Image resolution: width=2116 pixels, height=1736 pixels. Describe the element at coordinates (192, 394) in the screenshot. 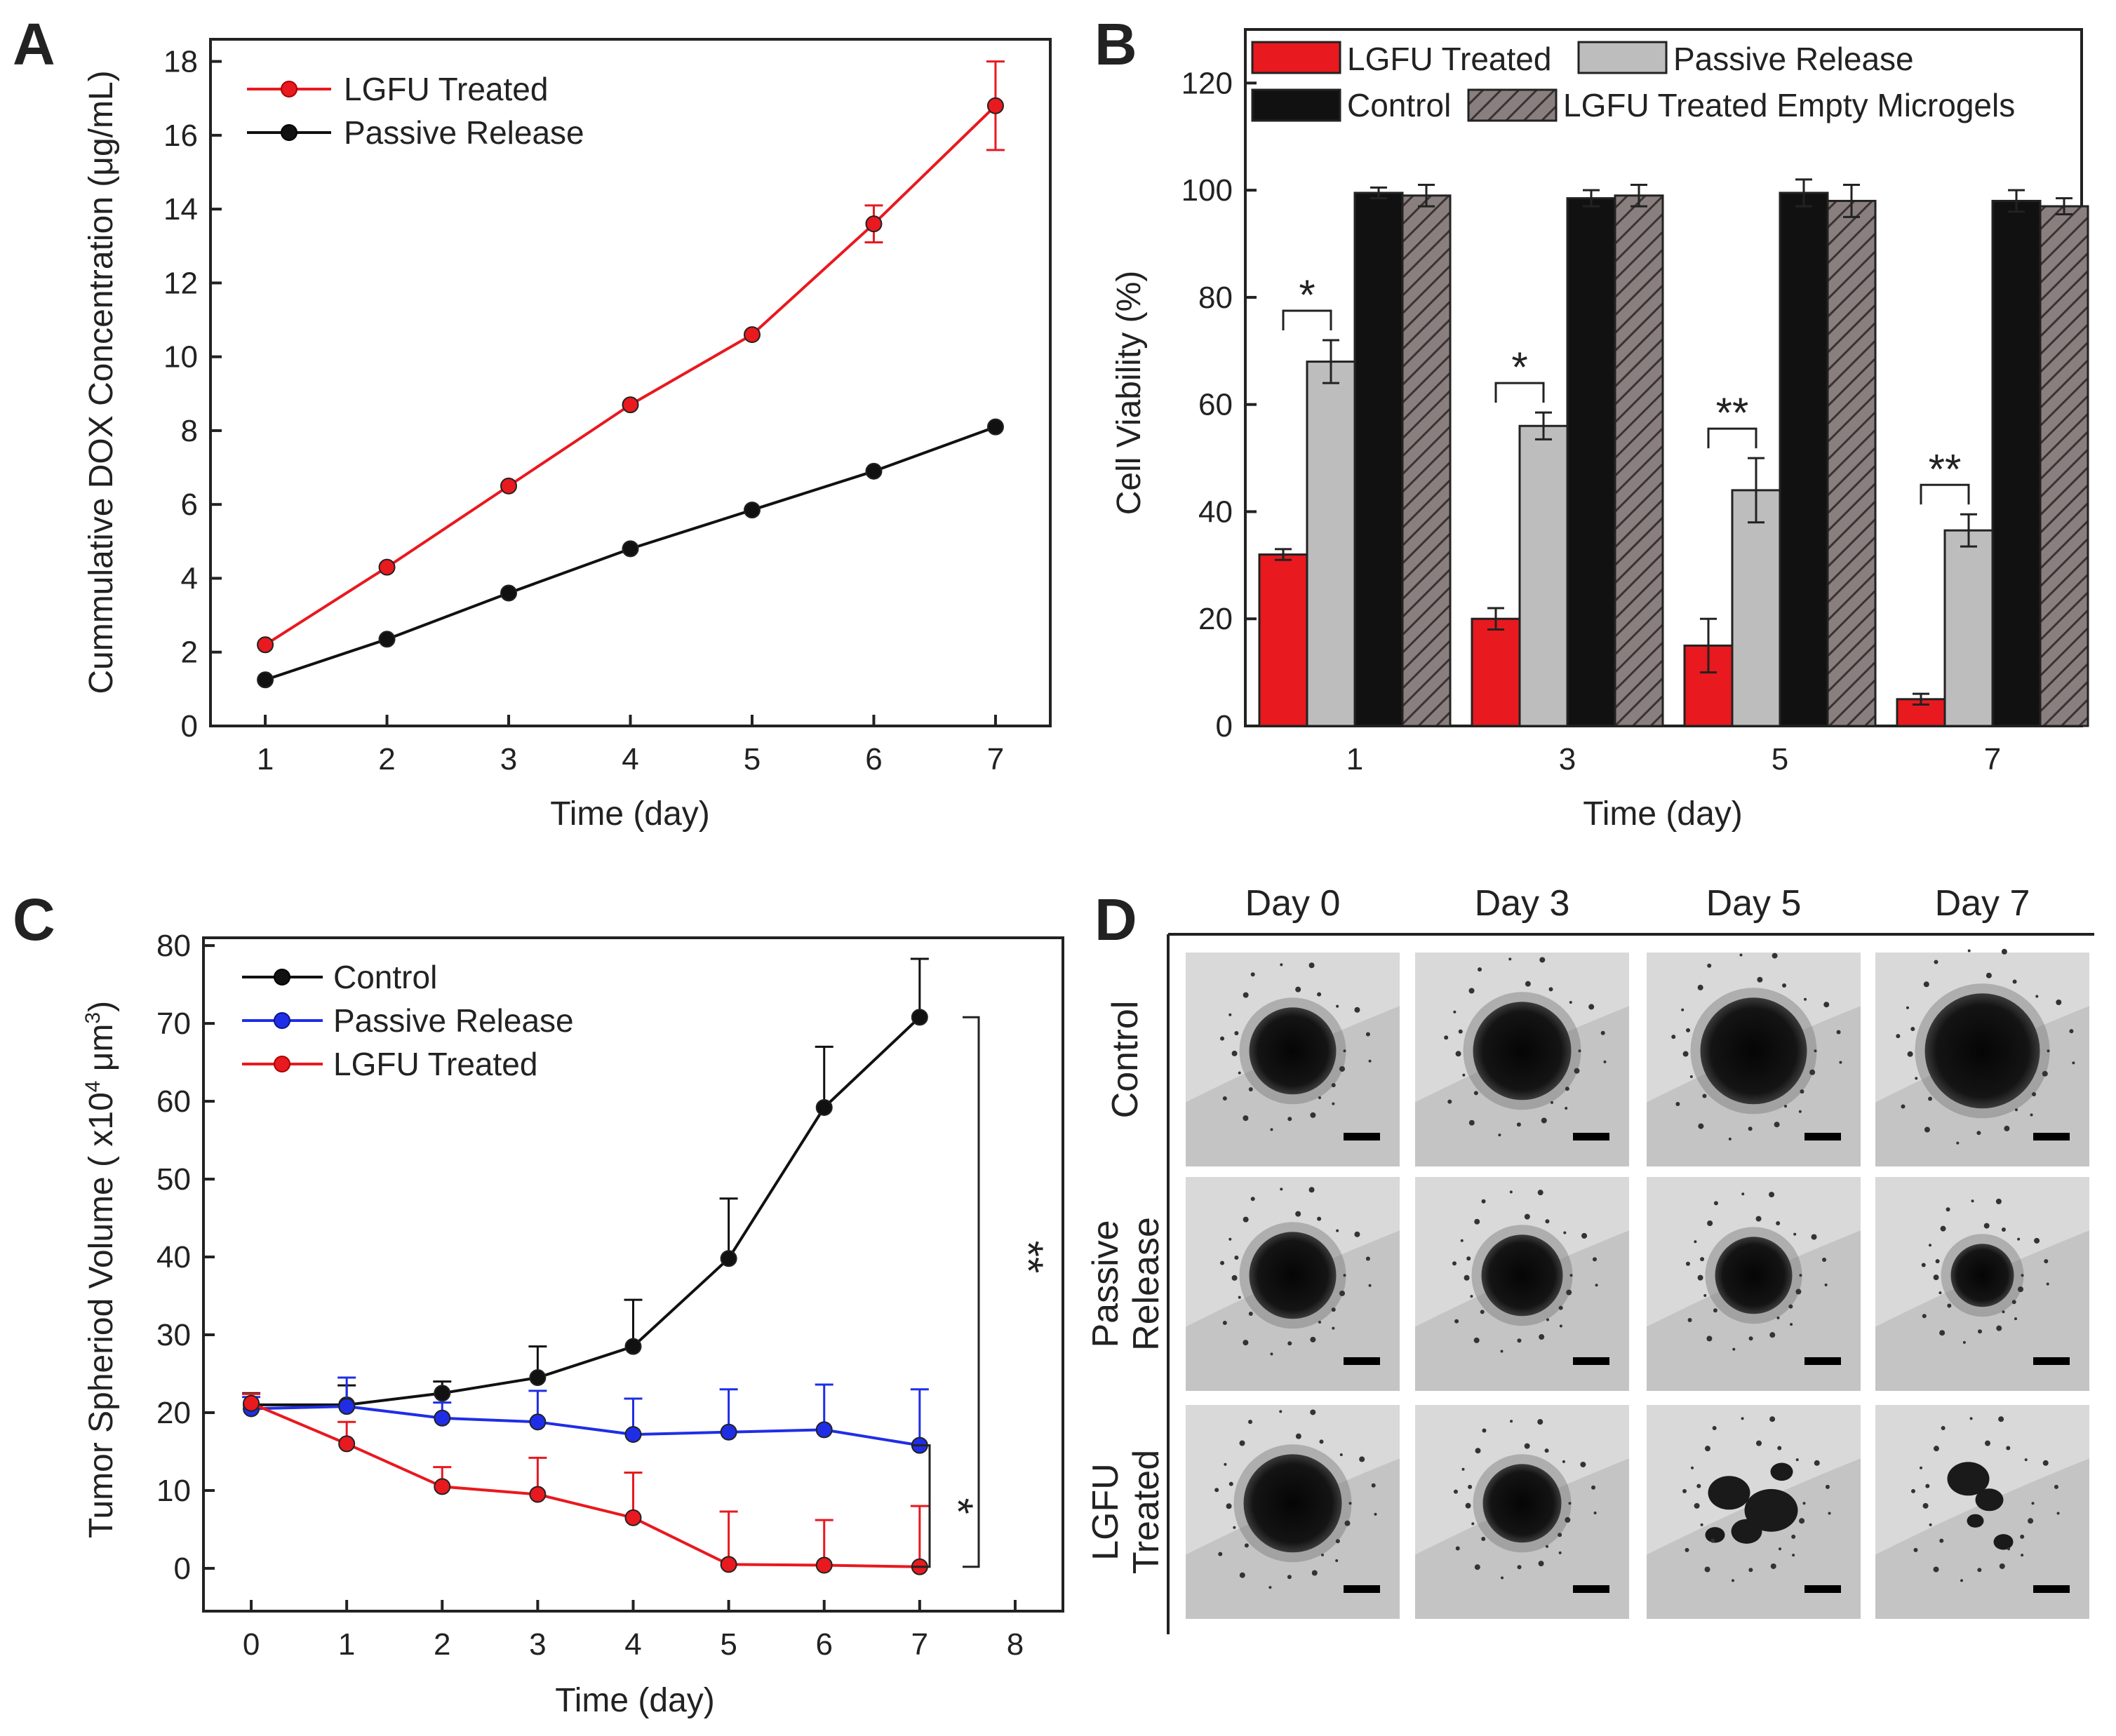

I see `y-axis: 0 2 4 6 8 10 12 14 16 18` at that location.